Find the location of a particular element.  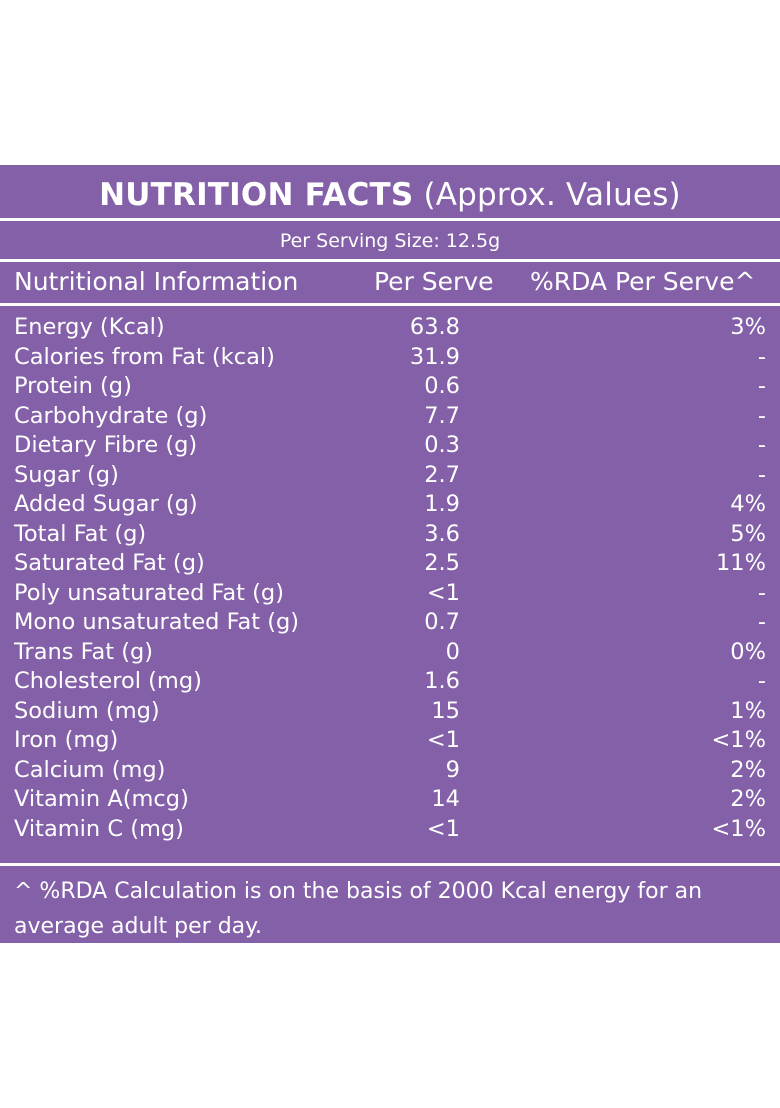

table-row: Sugar (g) 2.7 - is located at coordinates (390, 476).